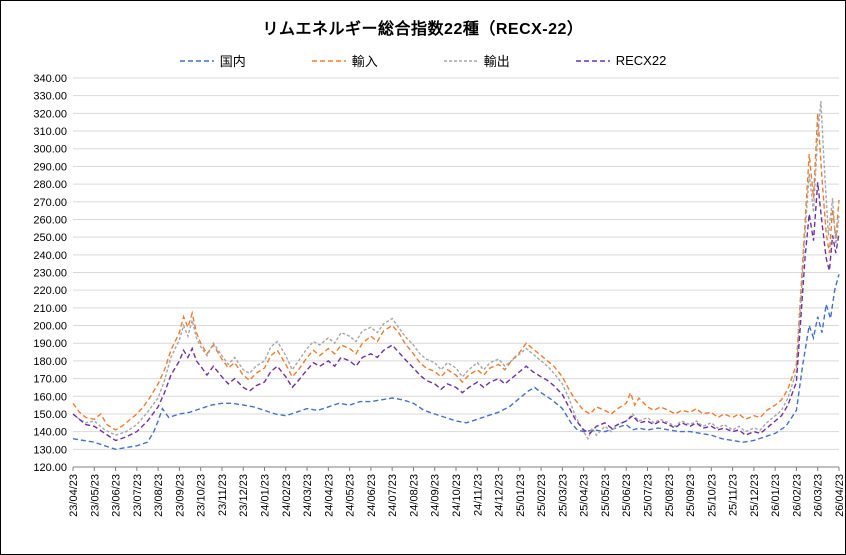  What do you see at coordinates (329, 495) in the screenshot?
I see `x-axis-tick-label: 24/04/23` at bounding box center [329, 495].